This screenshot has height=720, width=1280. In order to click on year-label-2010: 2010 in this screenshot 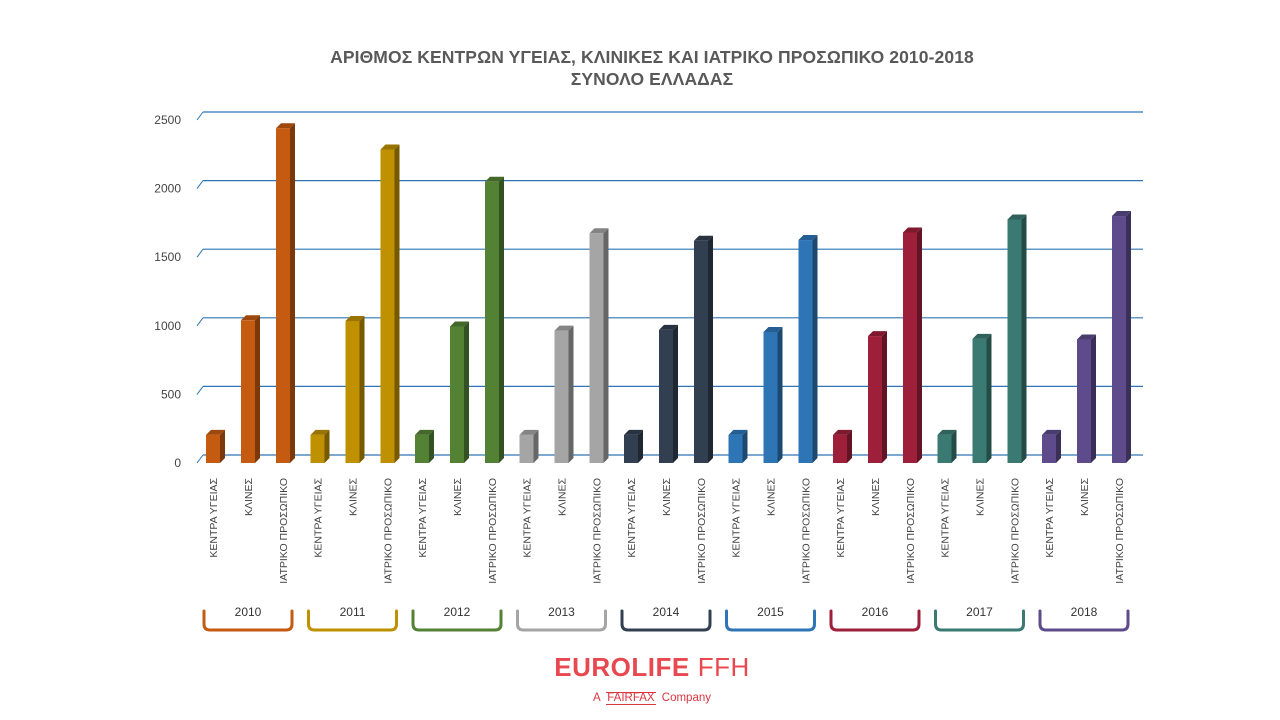, I will do `click(248, 612)`.